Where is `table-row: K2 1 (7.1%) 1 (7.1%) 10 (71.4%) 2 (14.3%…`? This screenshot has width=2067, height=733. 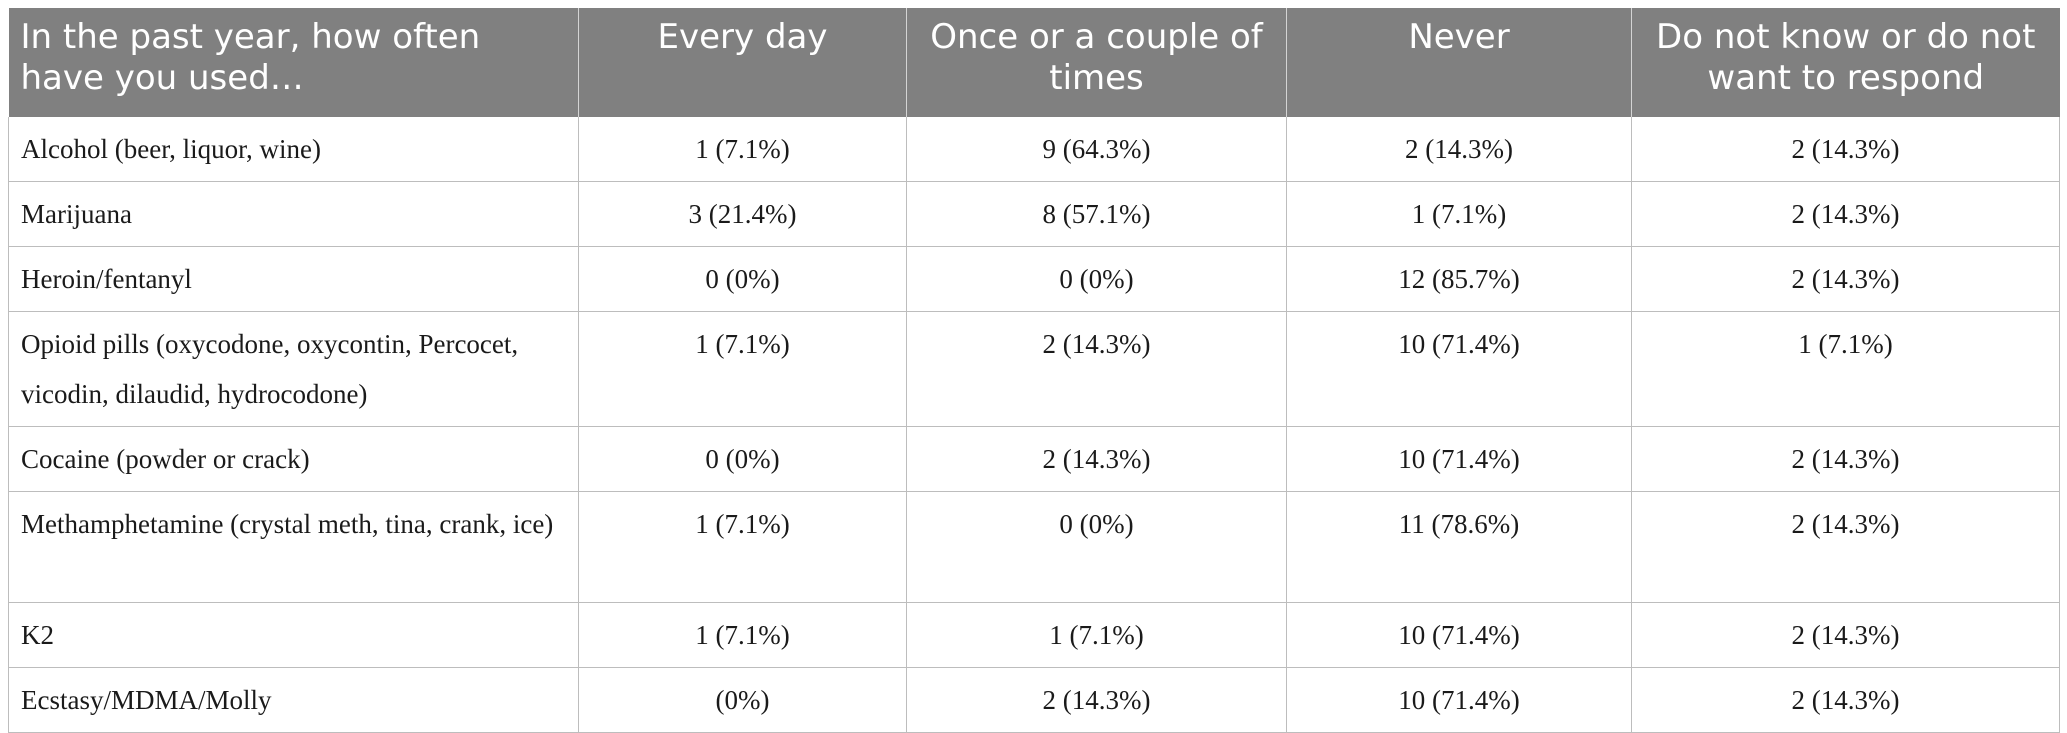
table-row: K2 1 (7.1%) 1 (7.1%) 10 (71.4%) 2 (14.3%… is located at coordinates (1034, 635).